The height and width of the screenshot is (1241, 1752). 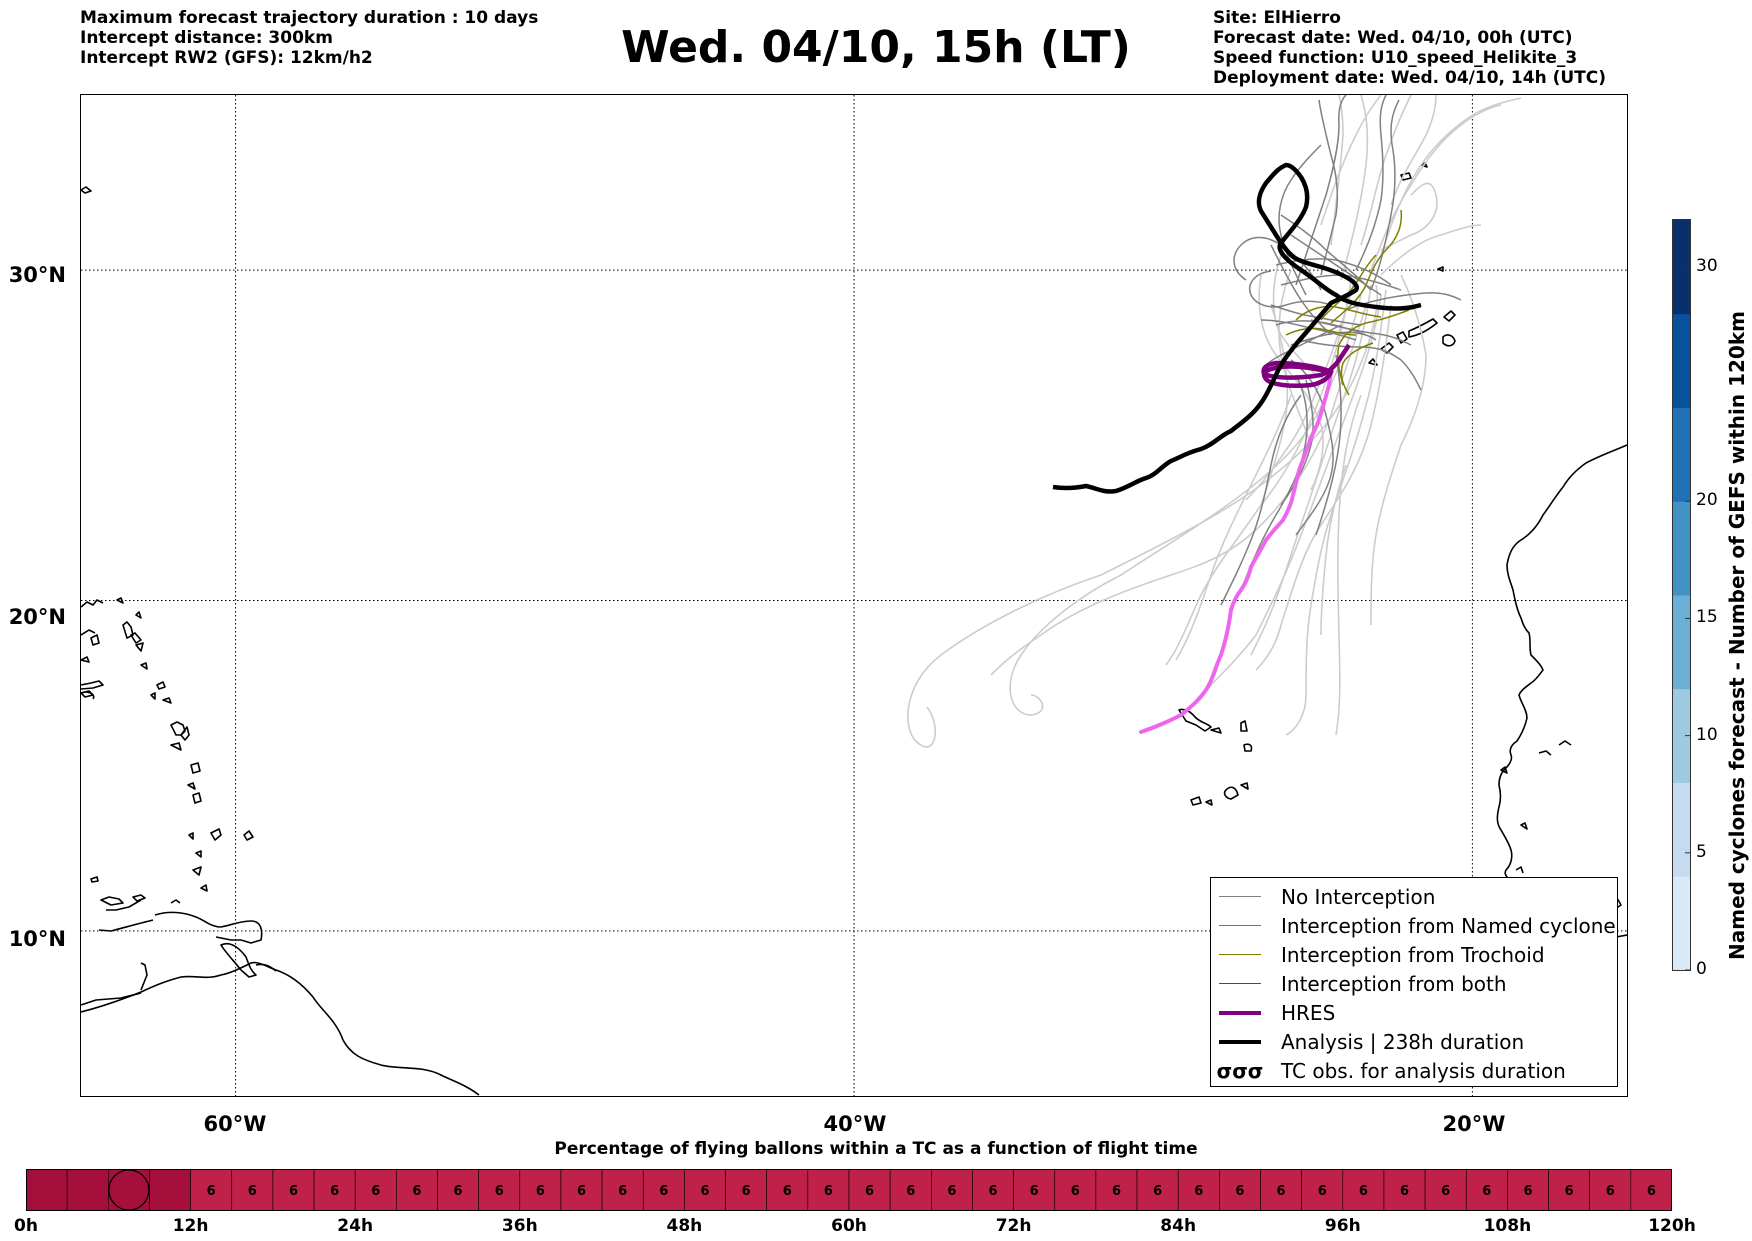 What do you see at coordinates (684, 1226) in the screenshot?
I see `time-label: 48h` at bounding box center [684, 1226].